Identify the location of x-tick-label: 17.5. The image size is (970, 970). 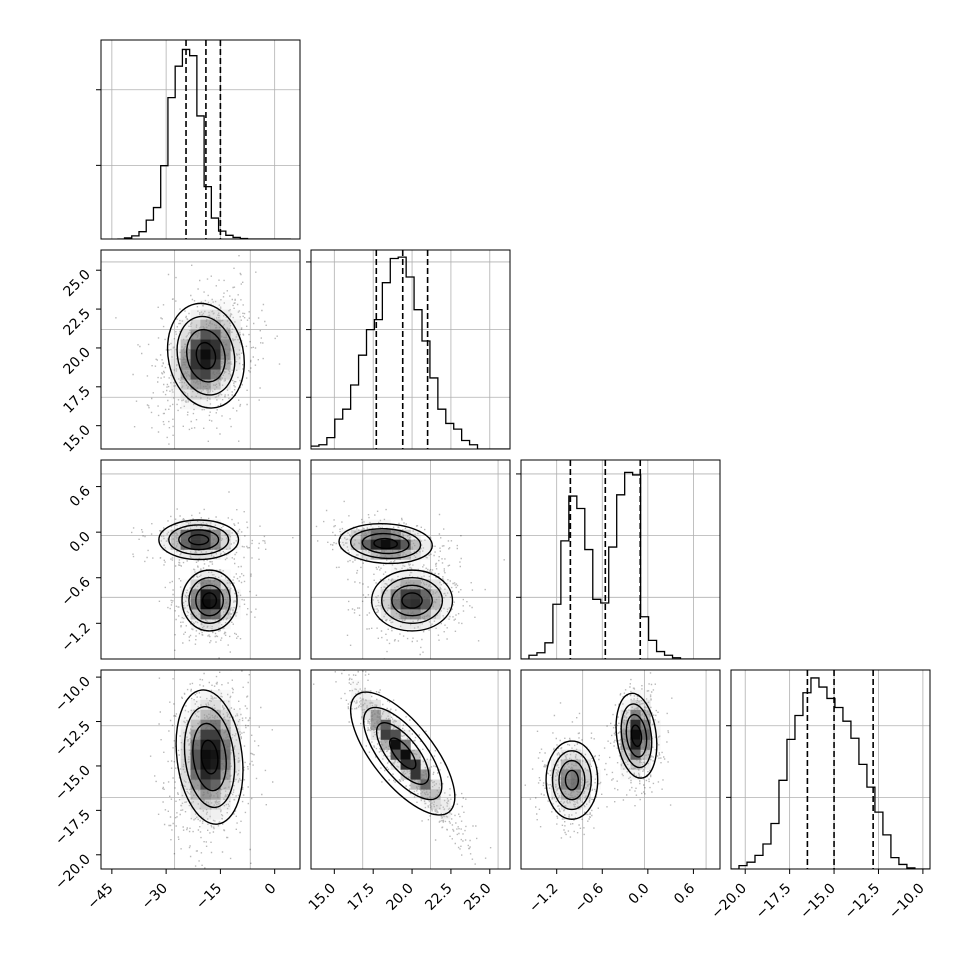
(361, 897).